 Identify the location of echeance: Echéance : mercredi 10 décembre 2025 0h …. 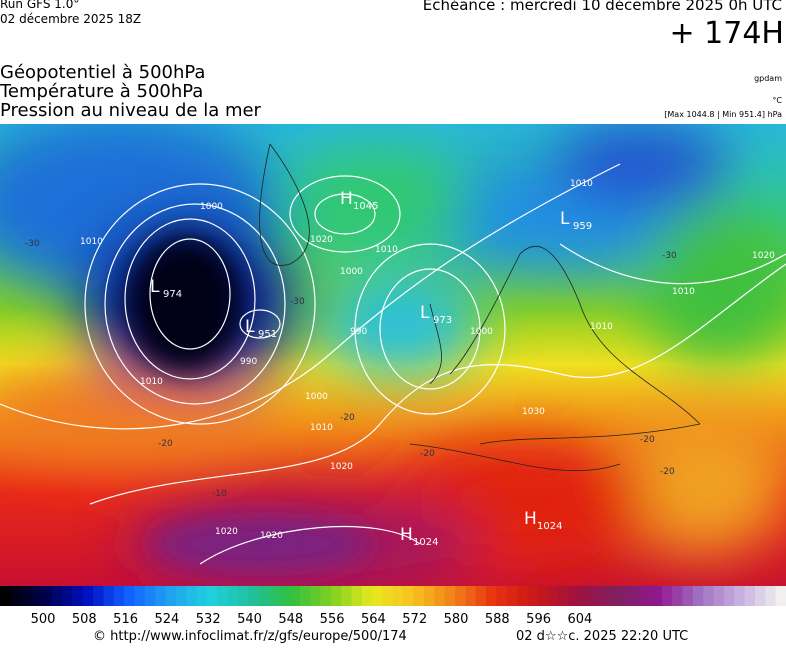
(602, 7).